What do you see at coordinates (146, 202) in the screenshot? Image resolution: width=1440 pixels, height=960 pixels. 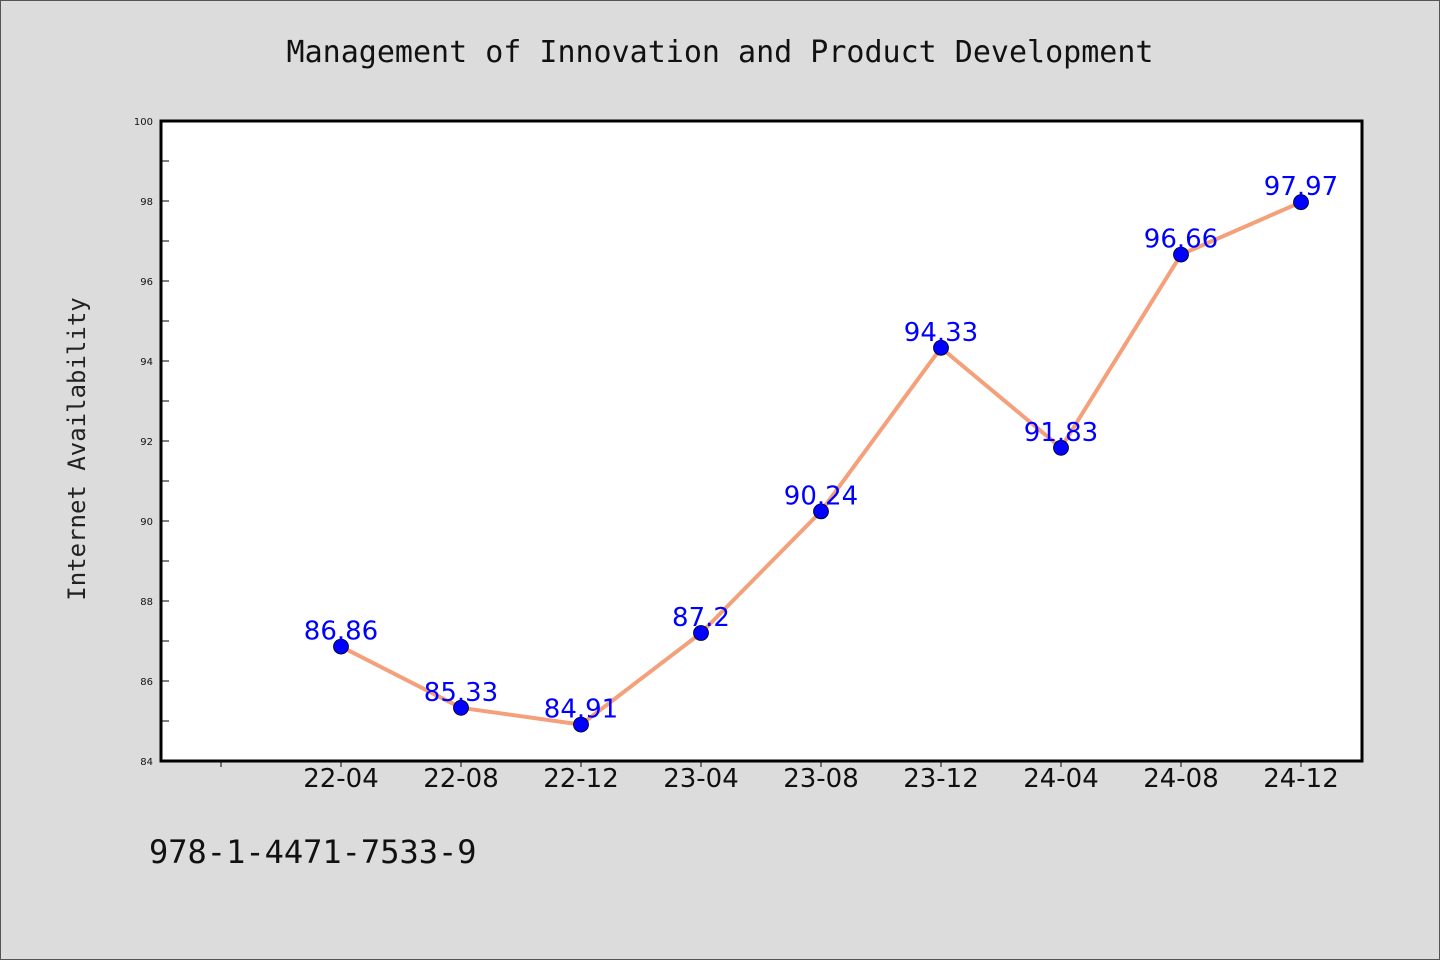 I see `y-tick-label: 98` at bounding box center [146, 202].